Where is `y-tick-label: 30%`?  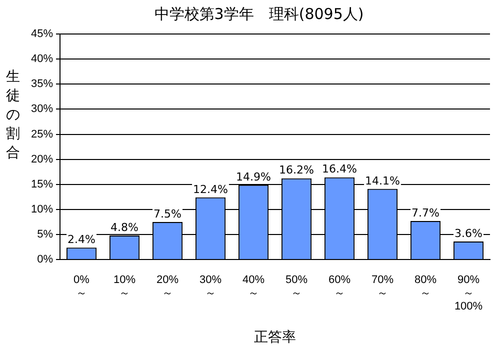
y-tick-label: 30% is located at coordinates (42, 109).